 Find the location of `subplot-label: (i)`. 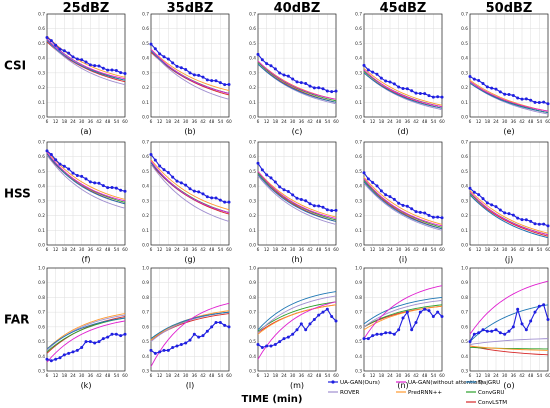

subplot-label: (i) is located at coordinates (403, 259).